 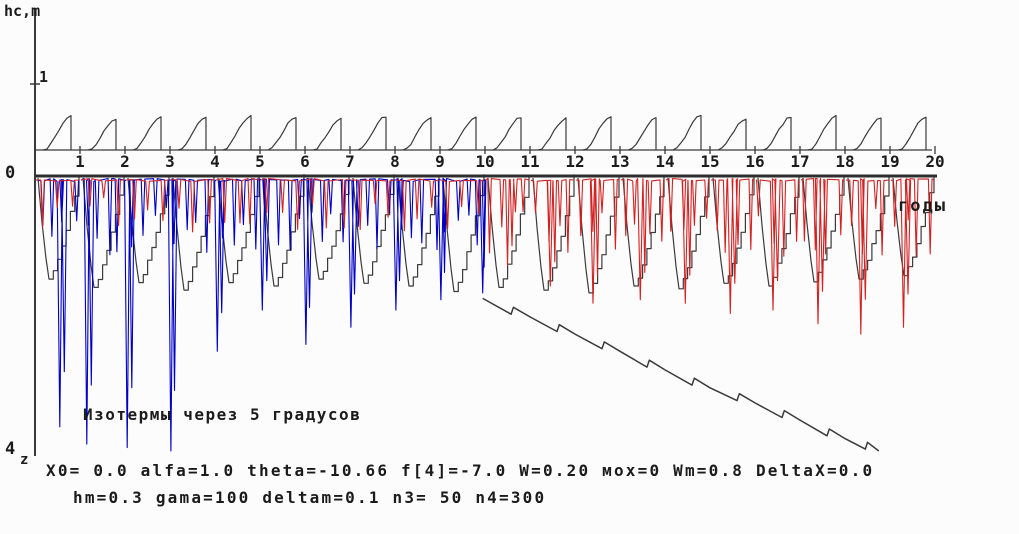 What do you see at coordinates (440, 161) in the screenshot?
I see `x-tick-label: 9` at bounding box center [440, 161].